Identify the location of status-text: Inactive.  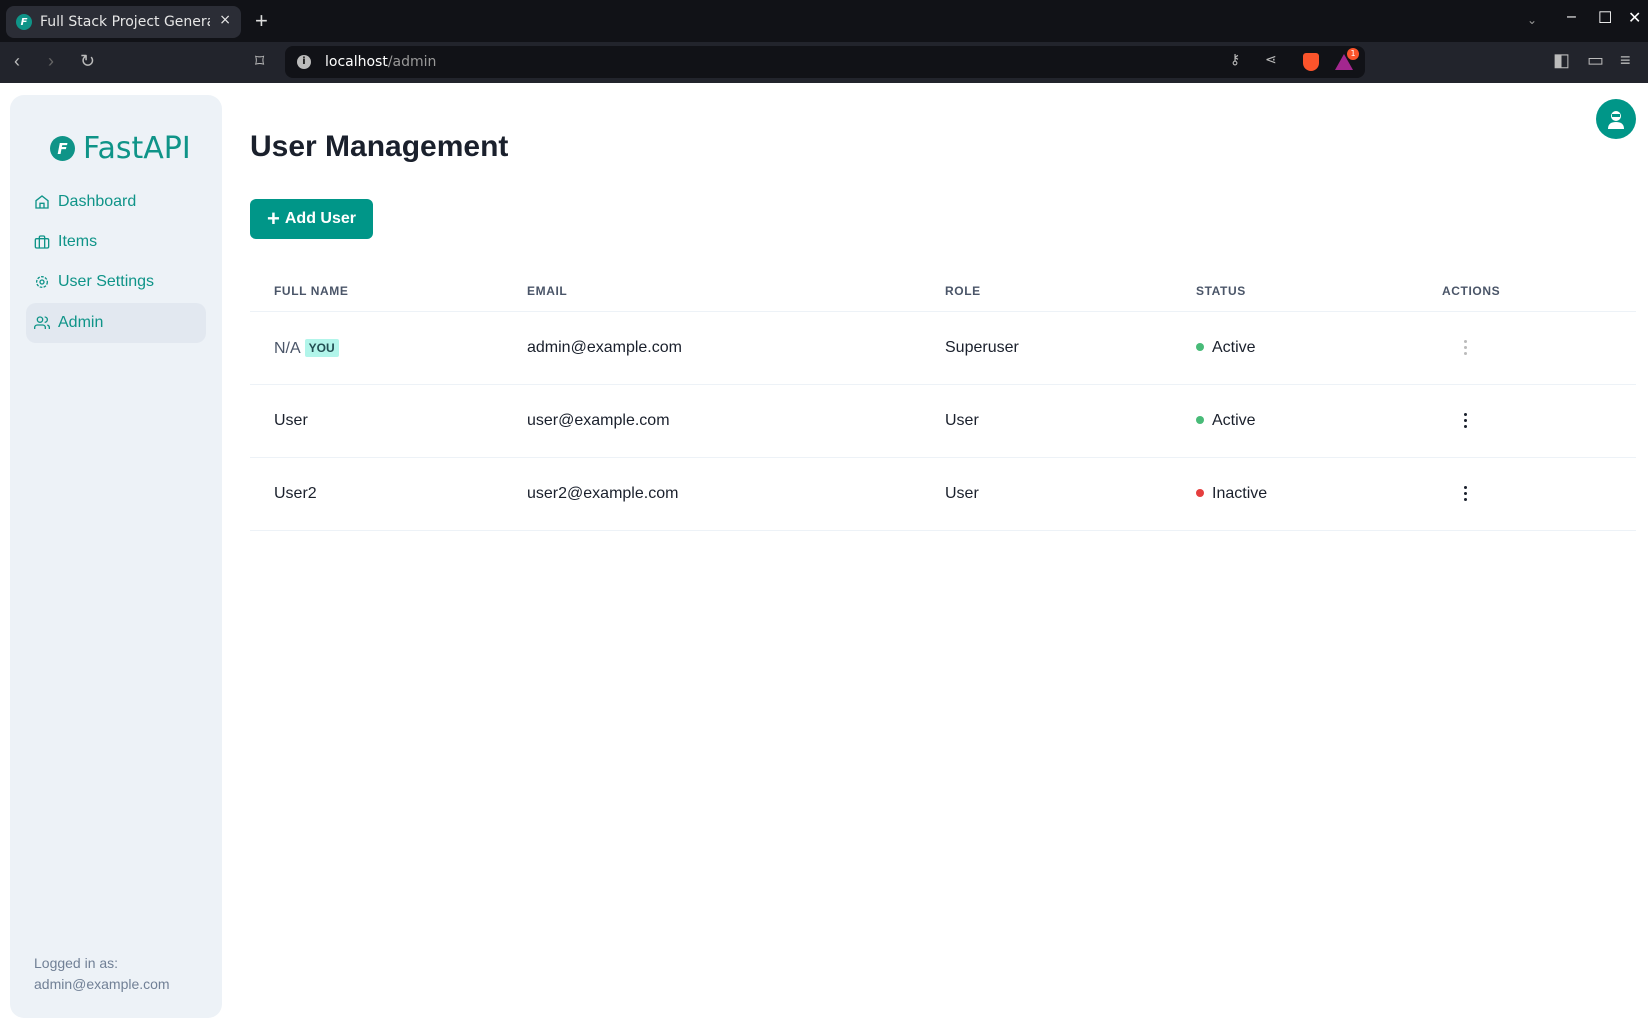
(1240, 493).